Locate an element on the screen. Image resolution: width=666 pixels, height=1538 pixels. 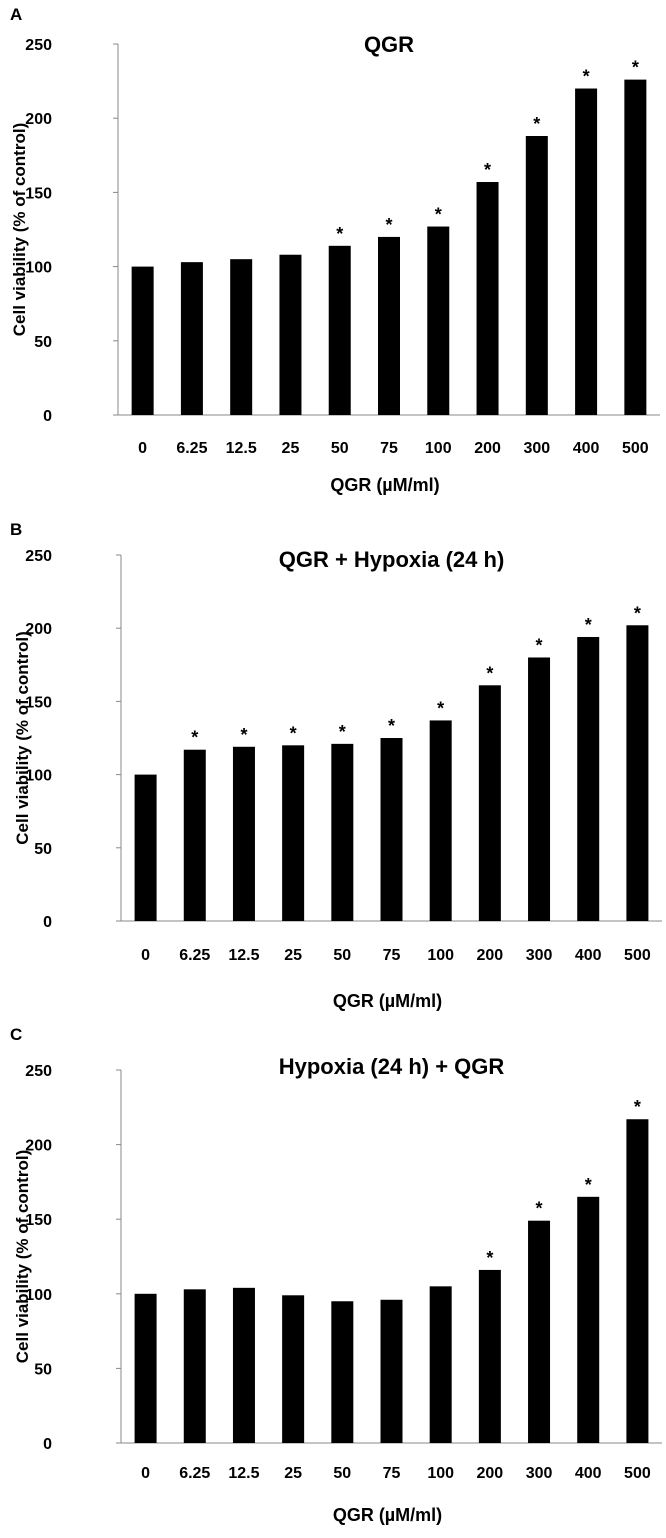
x-axis-label-b: QGR (µM/ml) is located at coordinates (387, 1001).